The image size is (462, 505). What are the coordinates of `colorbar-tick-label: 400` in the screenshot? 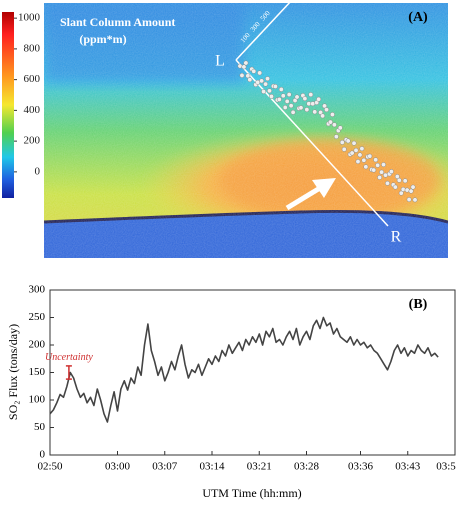 It's located at (32, 110).